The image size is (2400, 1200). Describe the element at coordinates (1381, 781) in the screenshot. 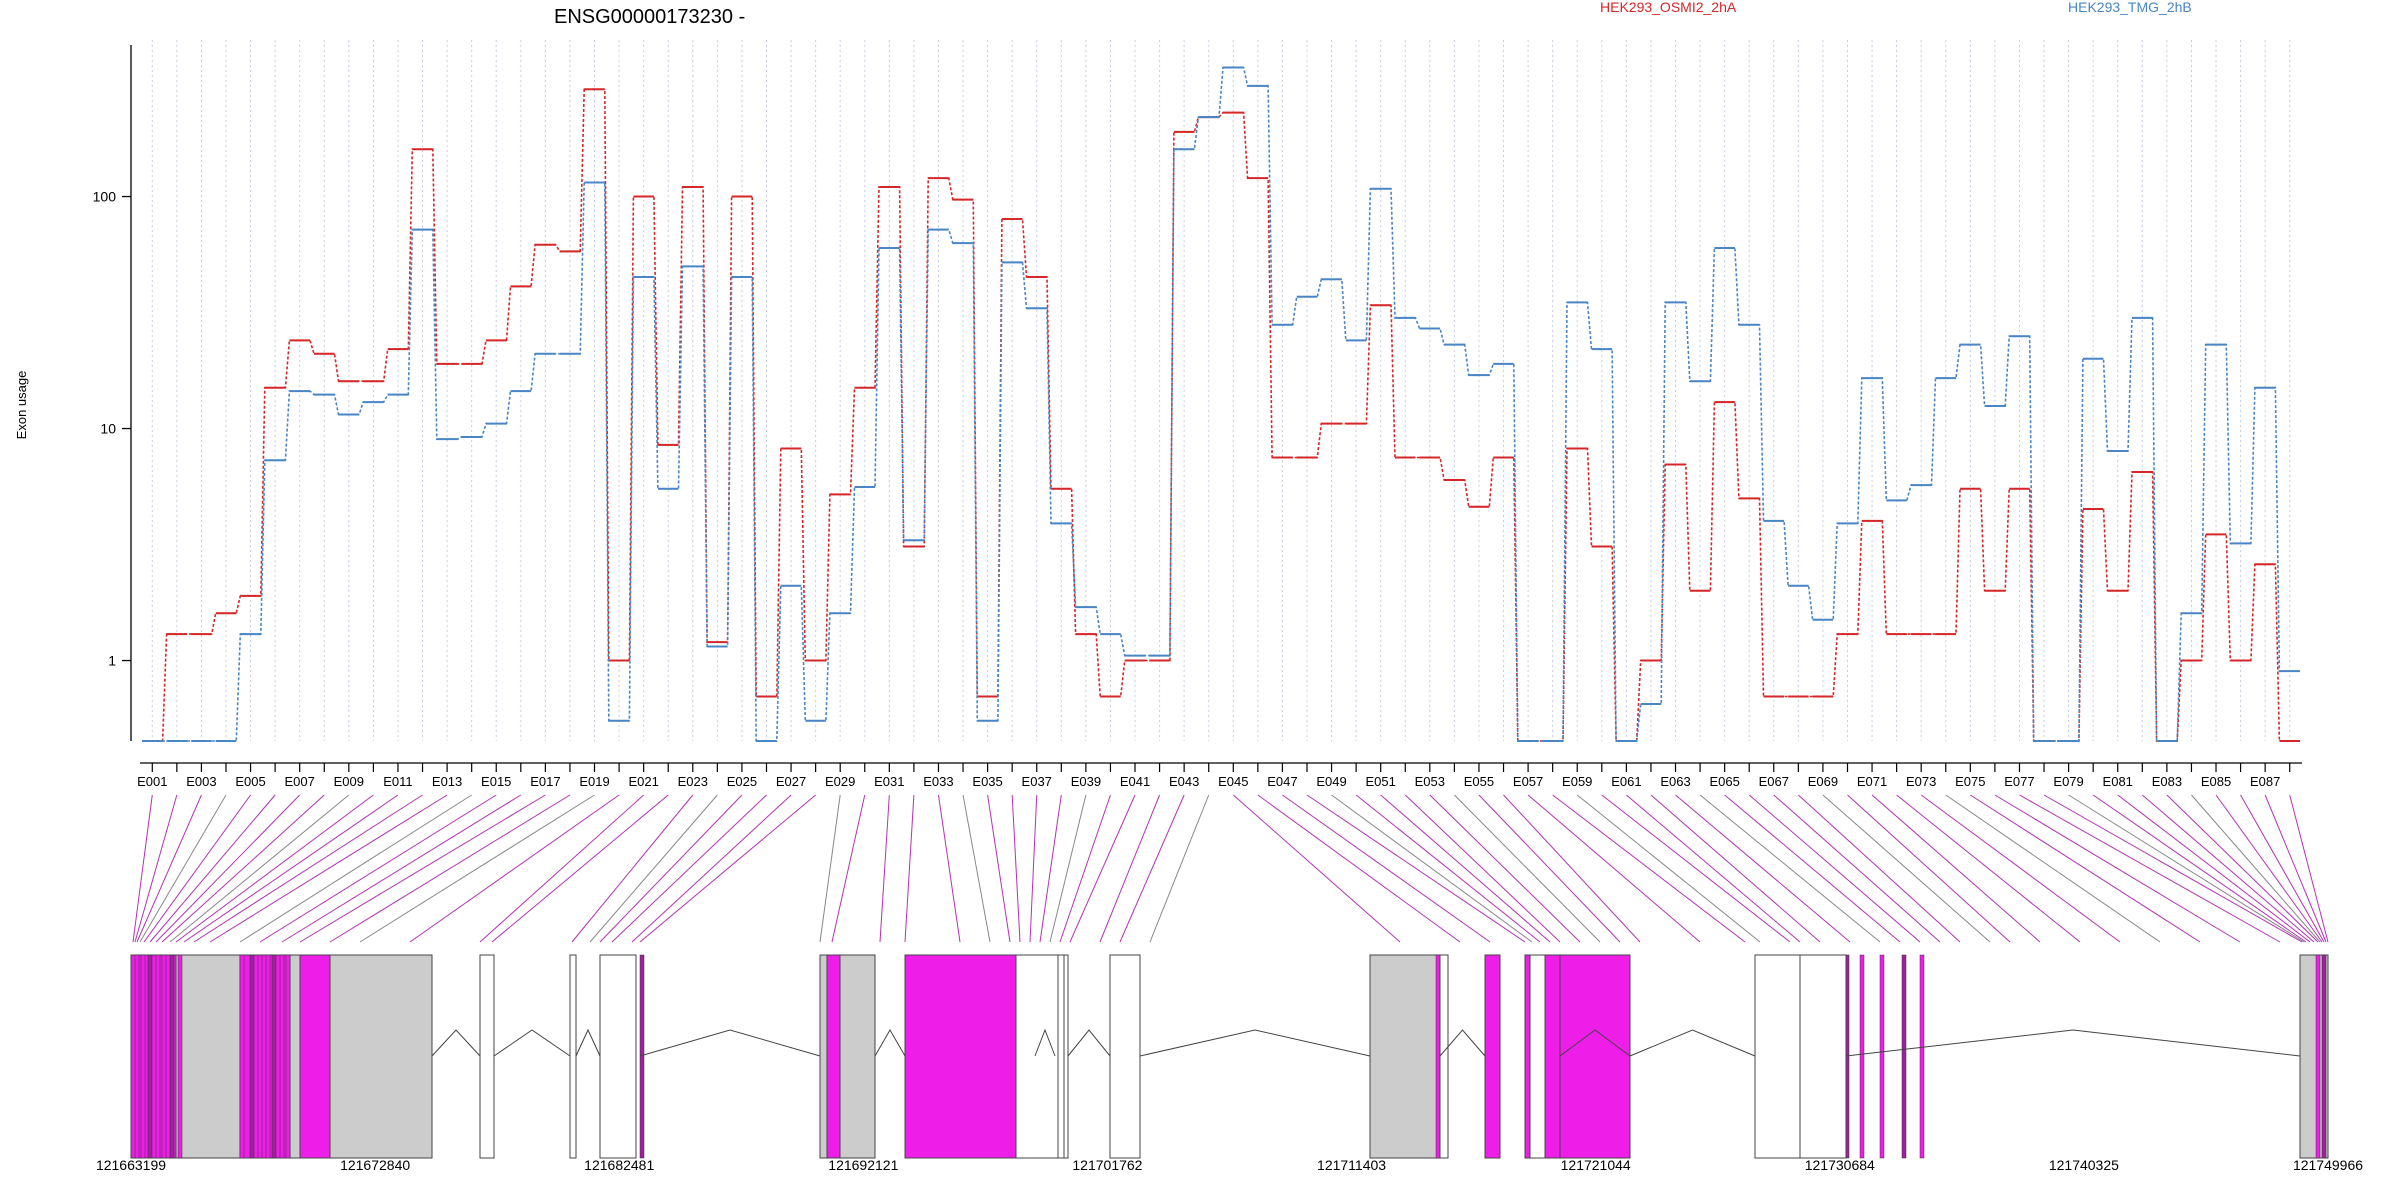

I see `x-tick-label: E051` at that location.